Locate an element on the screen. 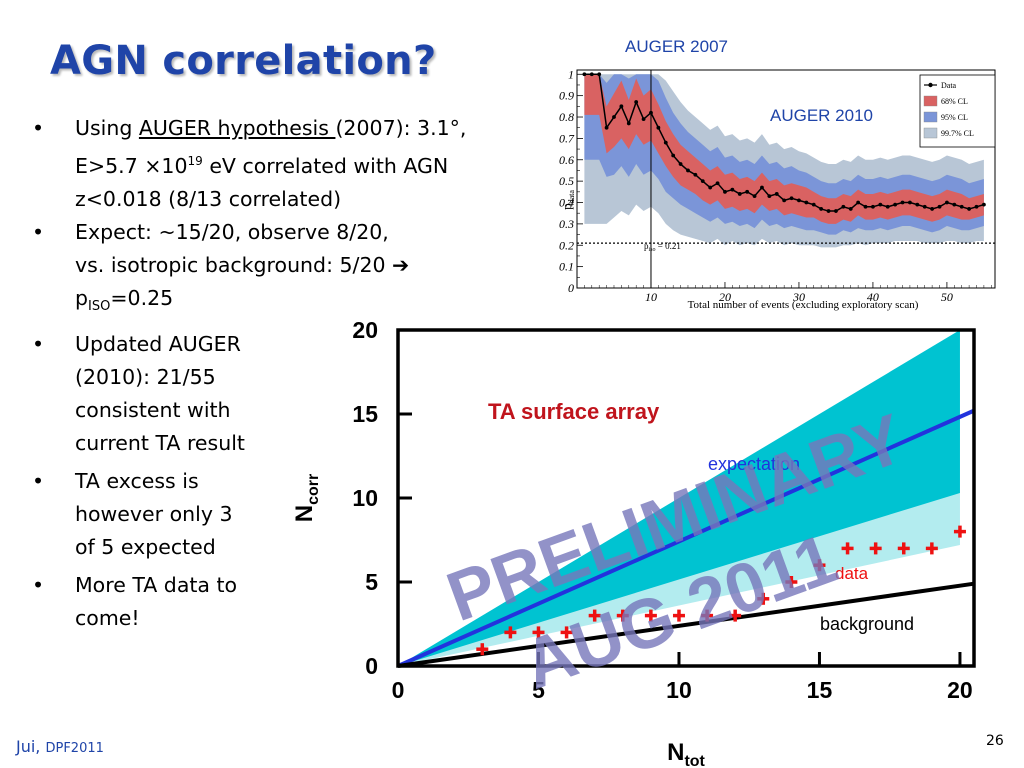 The width and height of the screenshot is (1024, 768). page-number: 26 is located at coordinates (995, 741).